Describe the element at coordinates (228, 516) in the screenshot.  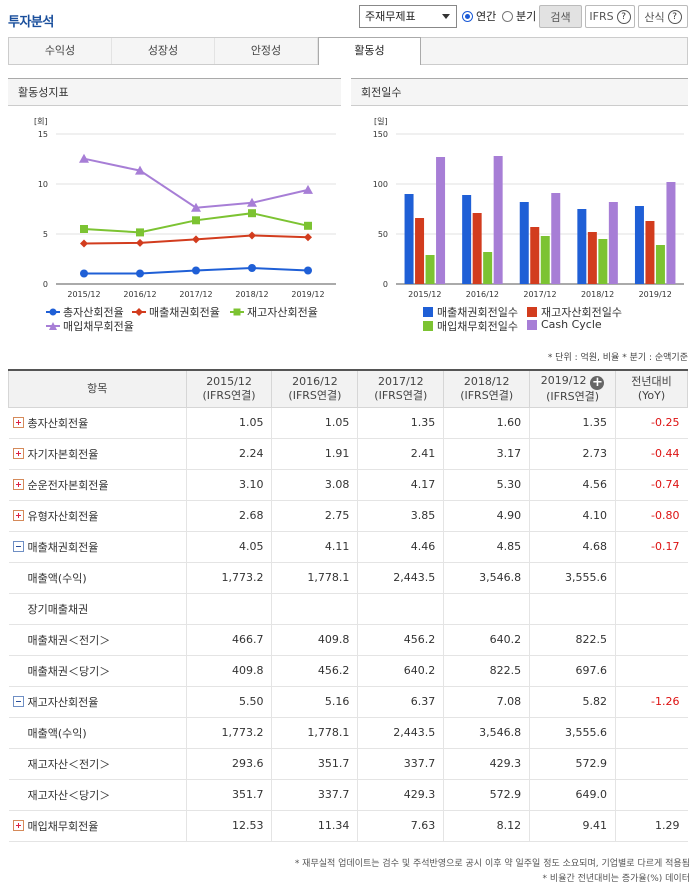
I see `value-cell: 2.68` at that location.